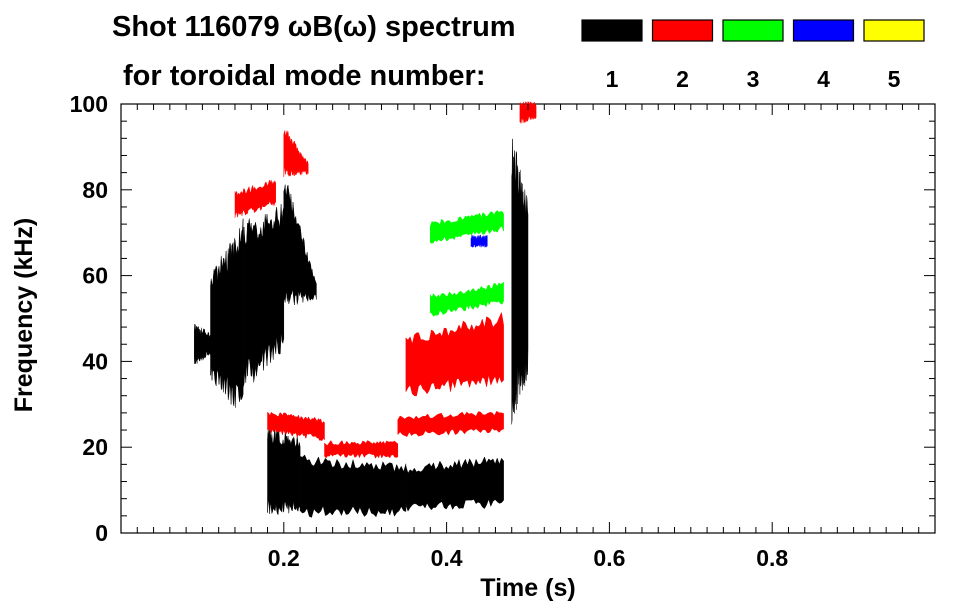  Describe the element at coordinates (304, 76) in the screenshot. I see `chart-title-line2: for toroidal mode number:` at that location.